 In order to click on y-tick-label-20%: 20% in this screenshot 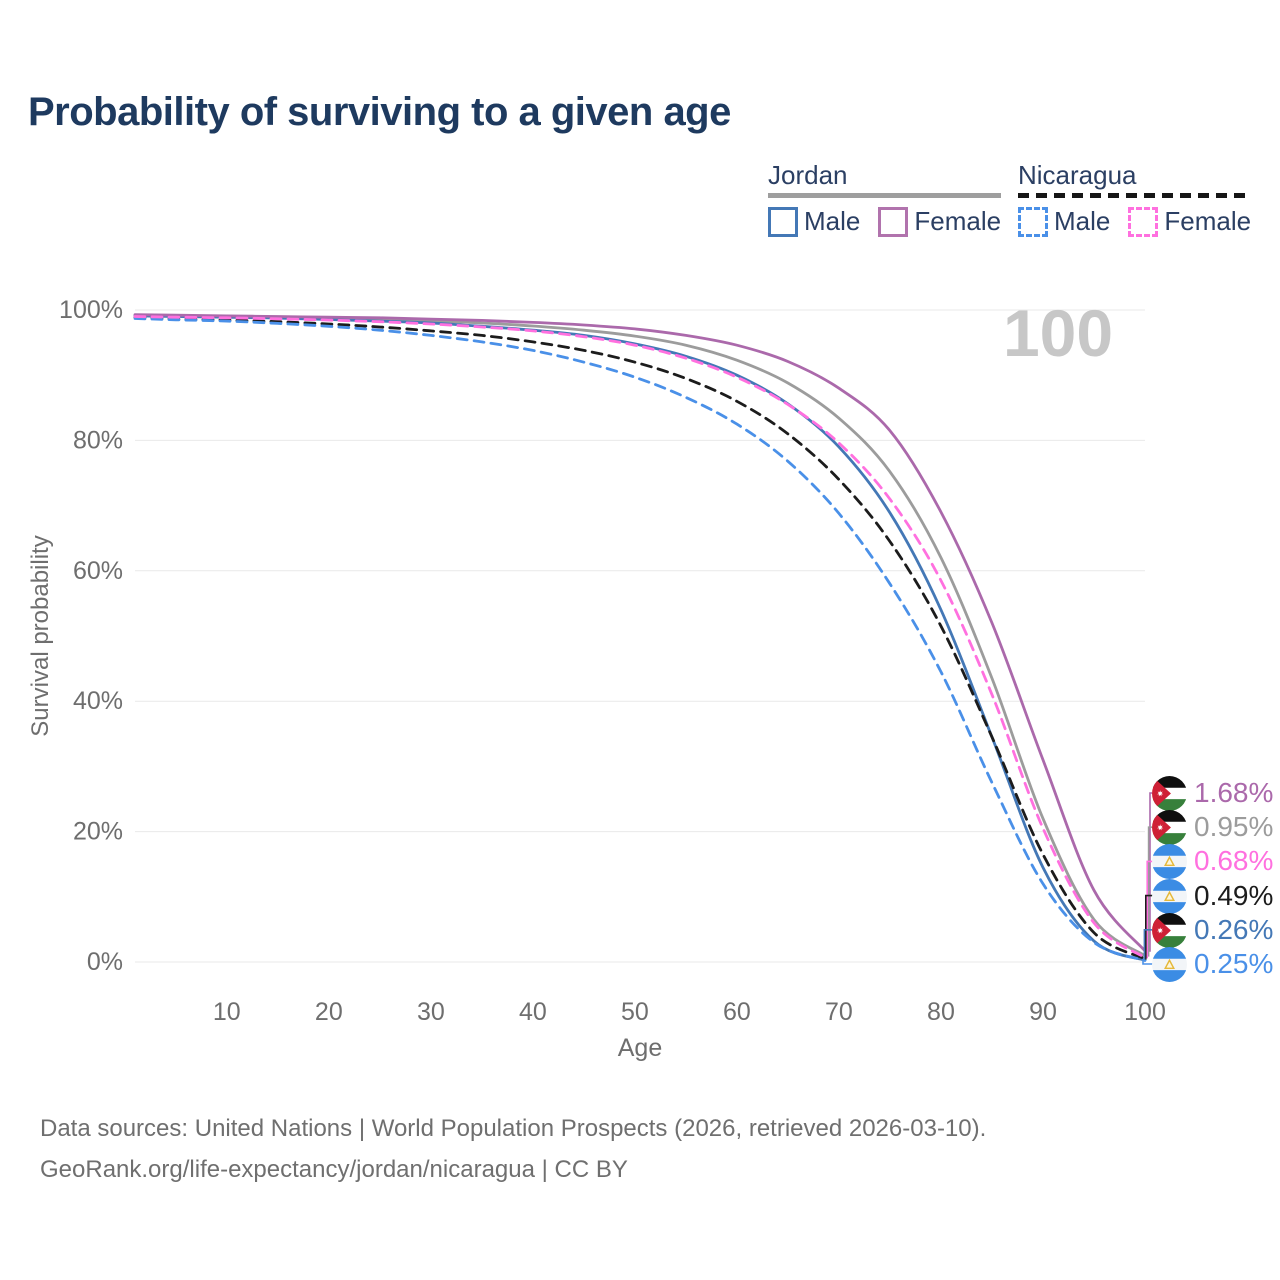, I will do `click(98, 832)`.